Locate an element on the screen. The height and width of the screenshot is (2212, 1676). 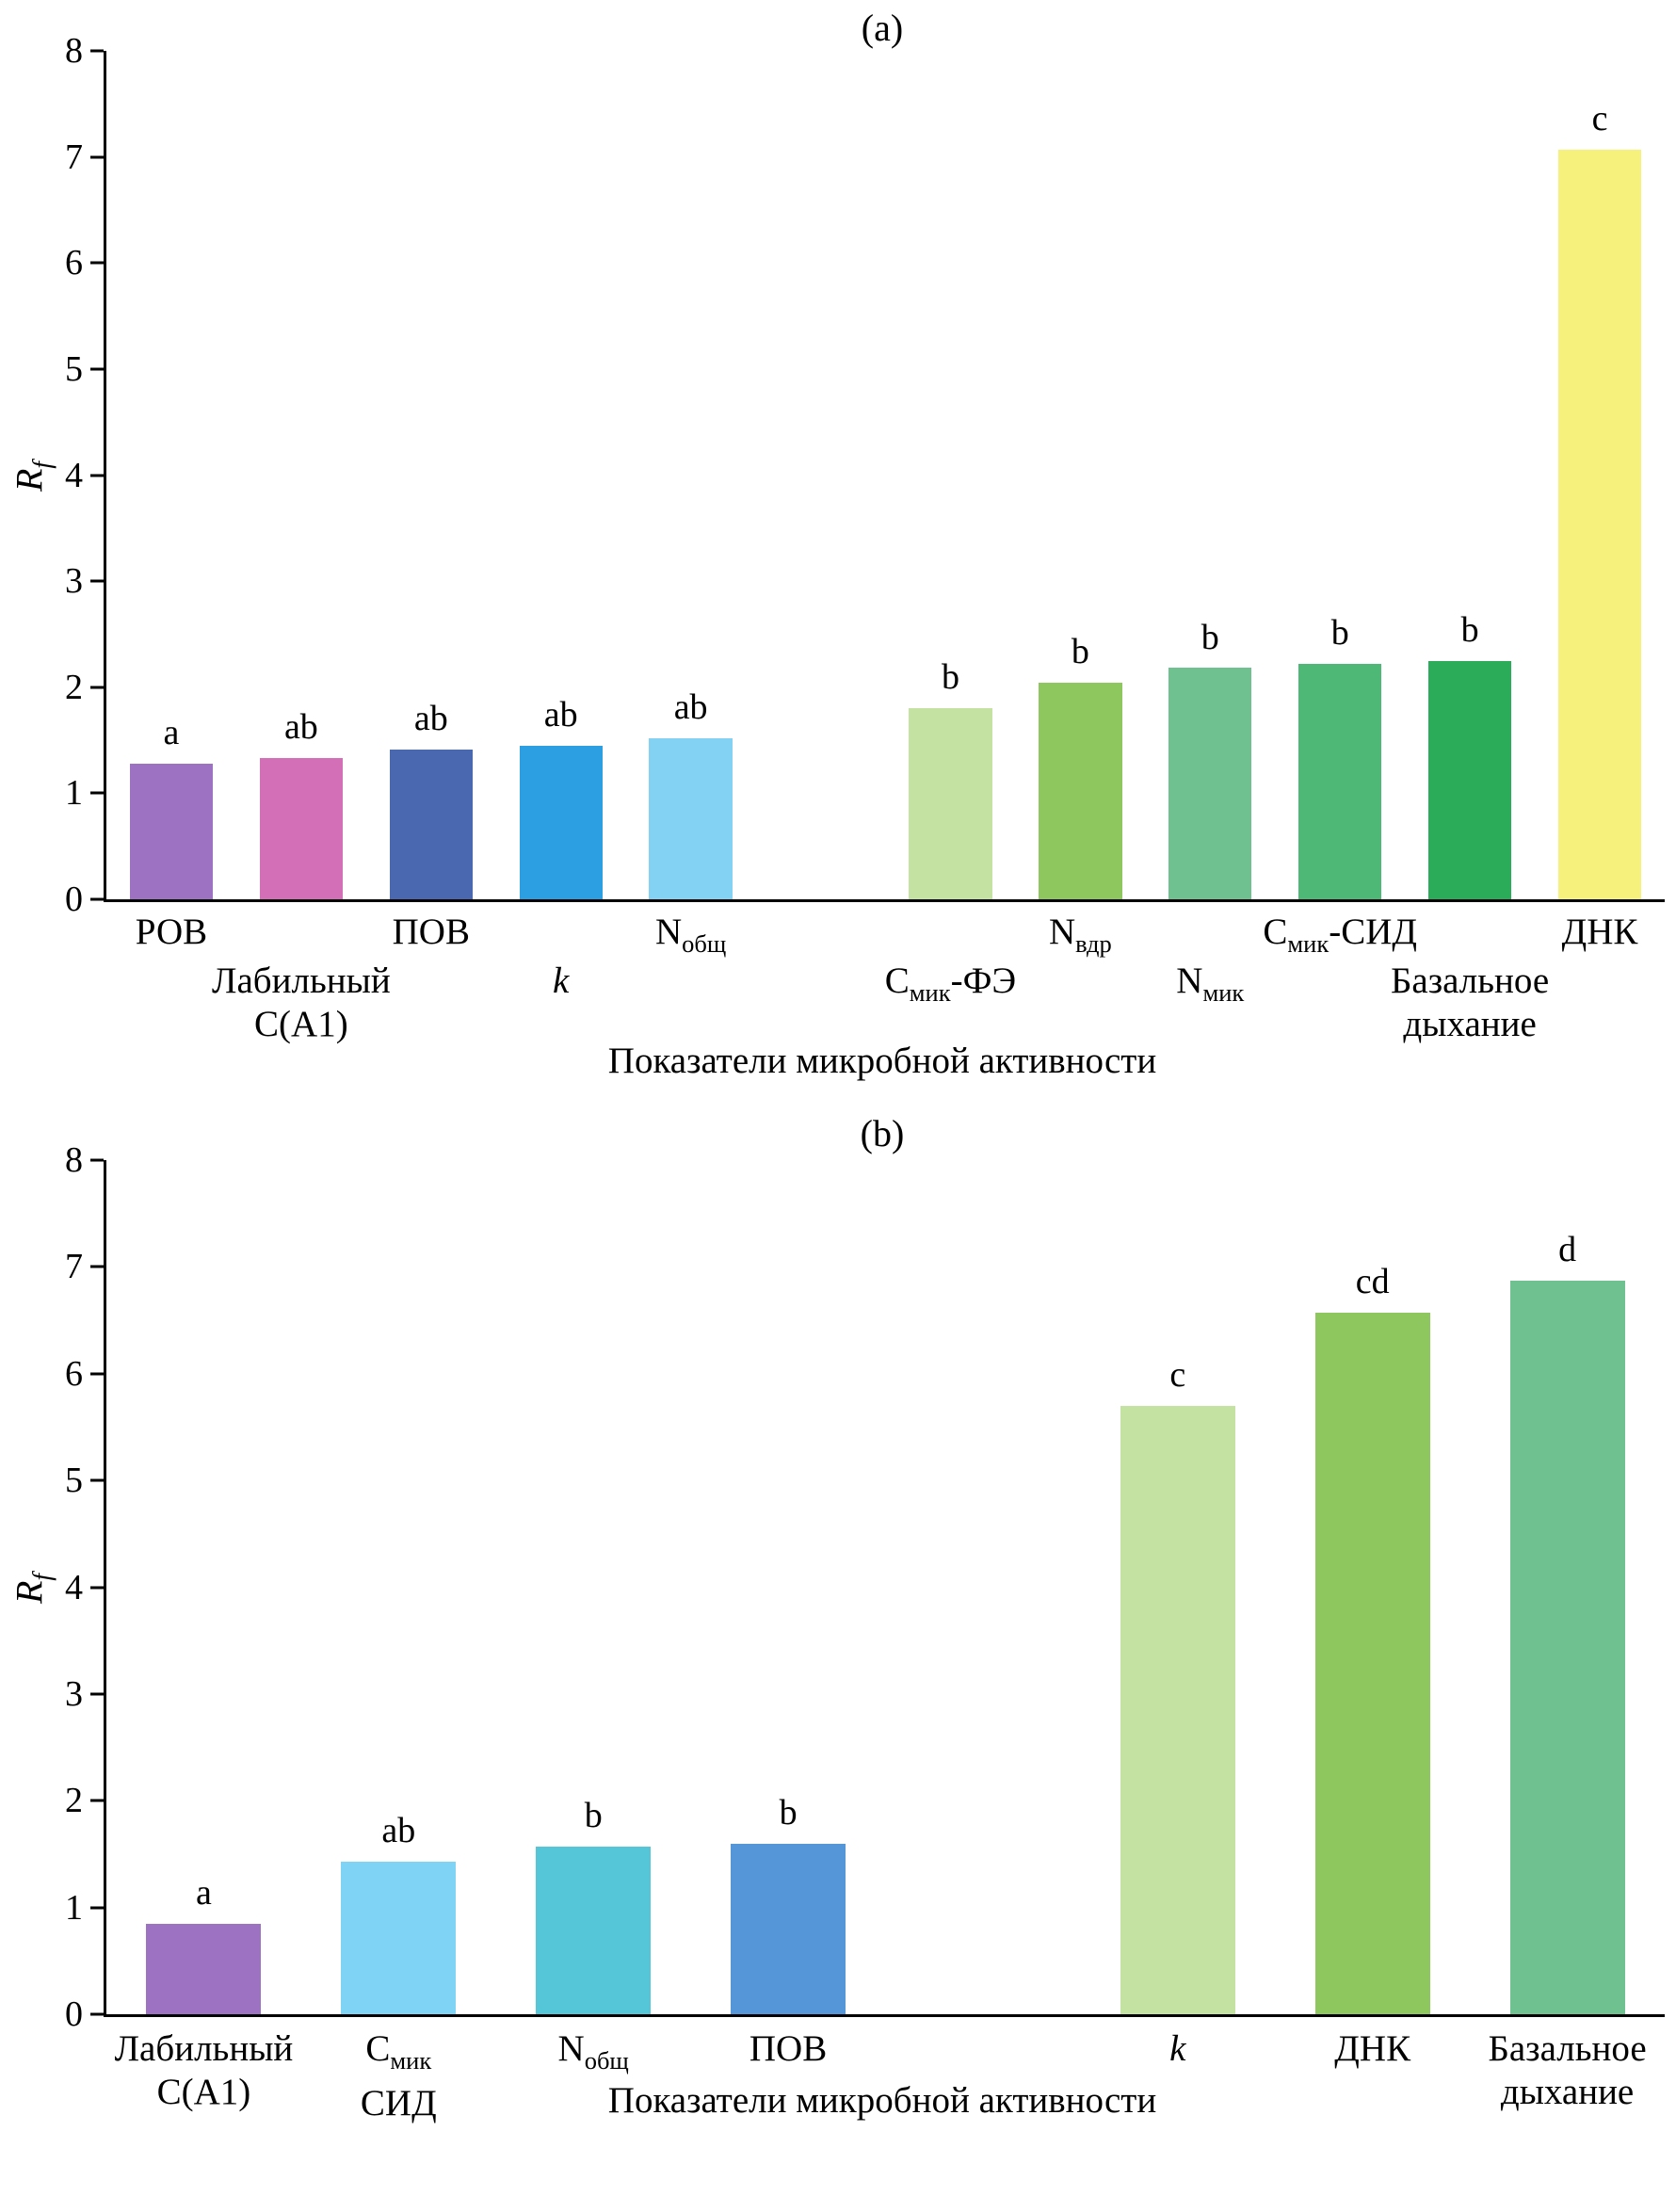
bar-letter-rov: a is located at coordinates (171, 732).